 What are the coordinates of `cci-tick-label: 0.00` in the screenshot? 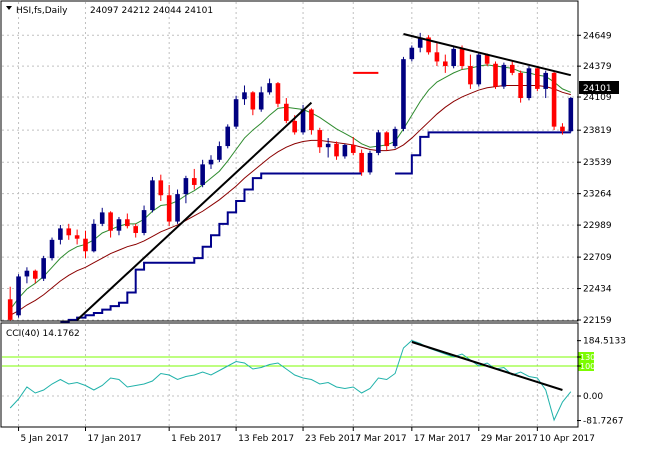 It's located at (593, 397).